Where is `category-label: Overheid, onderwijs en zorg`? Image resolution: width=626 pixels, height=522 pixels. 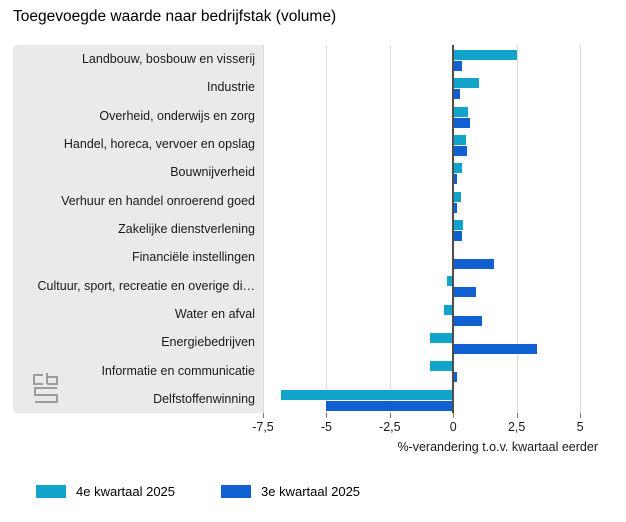
category-label: Overheid, onderwijs en zorg is located at coordinates (177, 115).